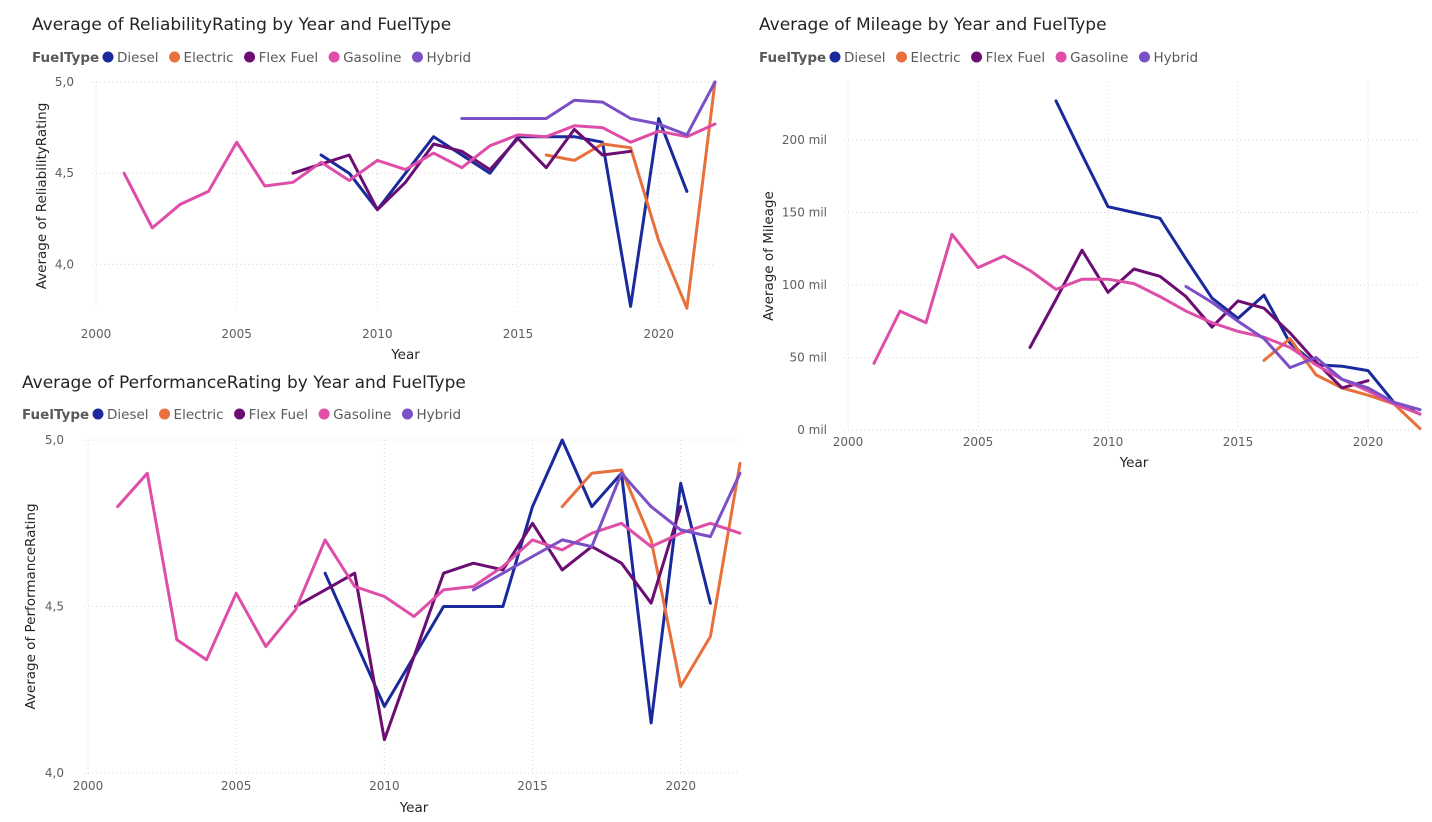  Describe the element at coordinates (65, 58) in the screenshot. I see `reliability-legend-title: FuelType` at that location.